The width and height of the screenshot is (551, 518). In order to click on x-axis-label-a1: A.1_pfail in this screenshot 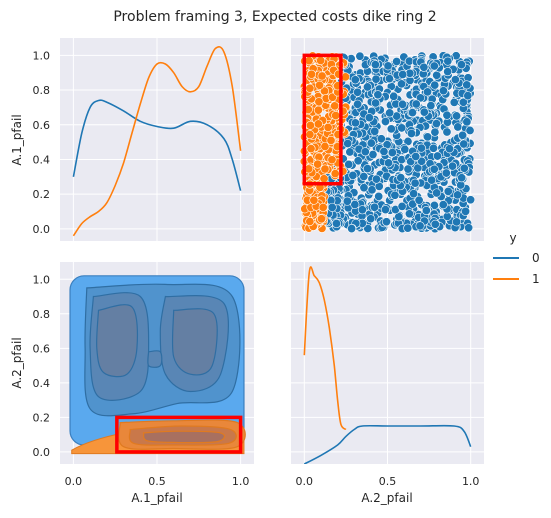, I will do `click(156, 498)`.